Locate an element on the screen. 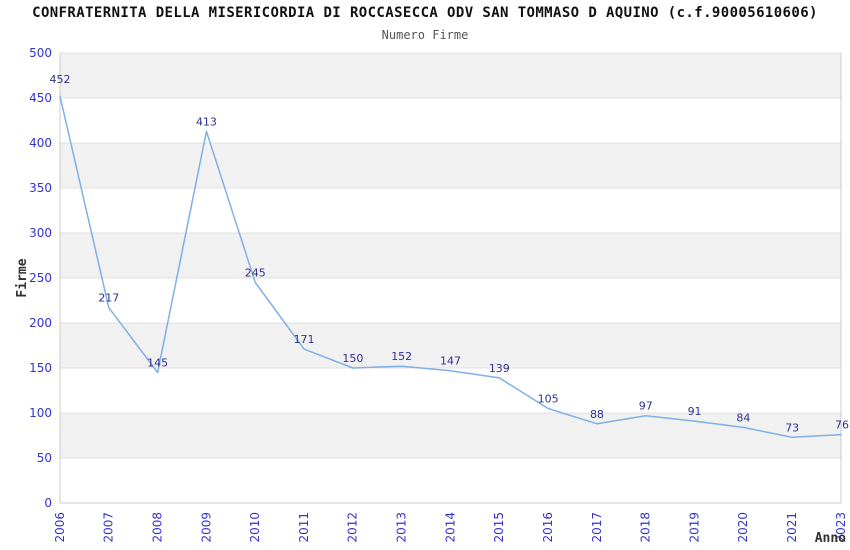 The image size is (850, 550). svg-text: 217 is located at coordinates (108, 298).